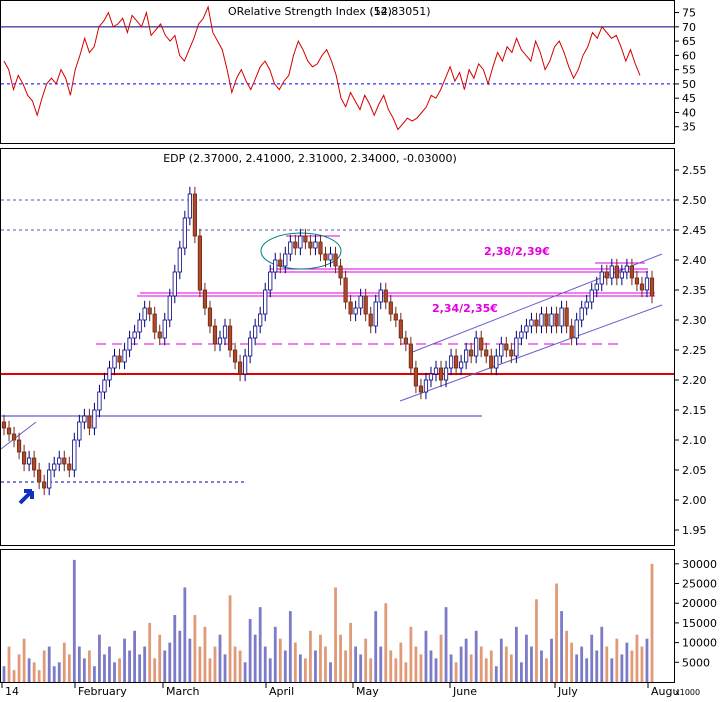  I want to click on x-tick-label: 14, so click(12, 691).